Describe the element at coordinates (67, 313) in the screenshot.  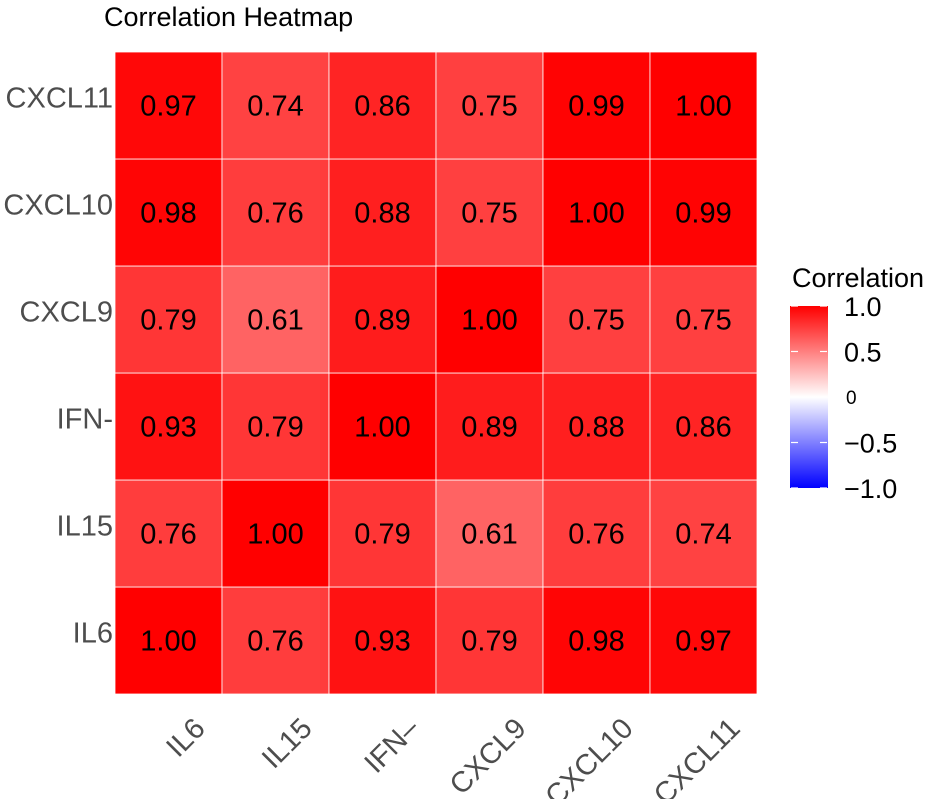
I see `y-tick-label: CXCL9` at that location.